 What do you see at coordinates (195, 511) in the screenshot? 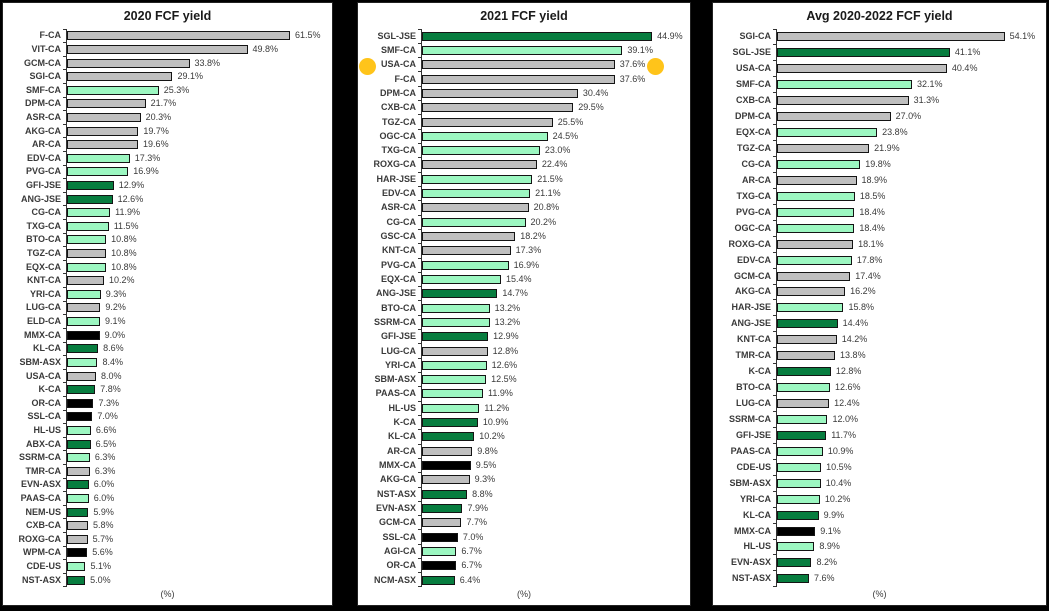
I see `plot-cell: 5.9%` at bounding box center [195, 511].